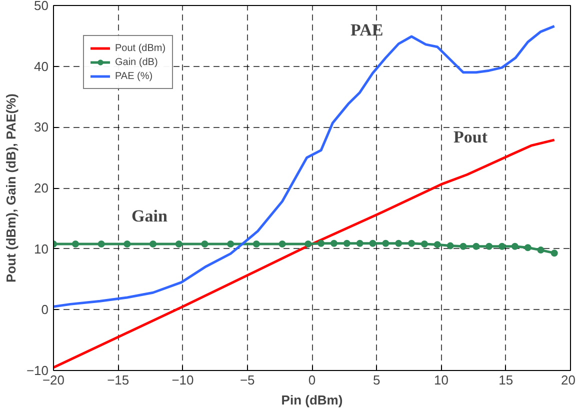 This screenshot has height=417, width=582. Describe the element at coordinates (367, 30) in the screenshot. I see `annotation: PAE` at that location.